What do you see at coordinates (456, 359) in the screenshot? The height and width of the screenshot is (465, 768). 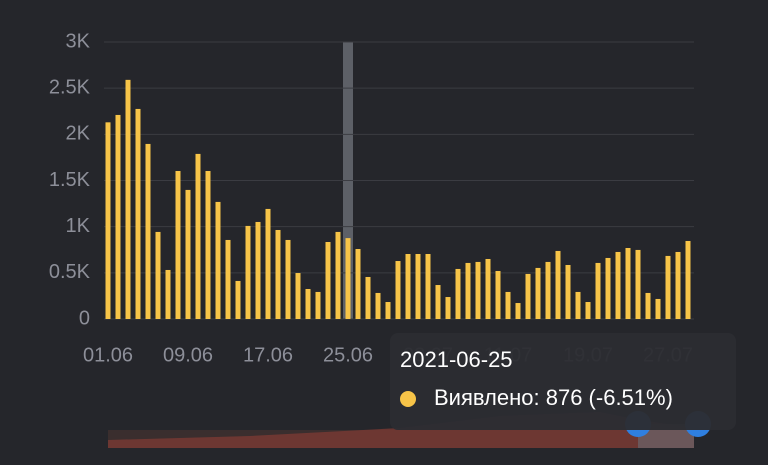 I see `tooltip-date: 2021-06-25` at bounding box center [456, 359].